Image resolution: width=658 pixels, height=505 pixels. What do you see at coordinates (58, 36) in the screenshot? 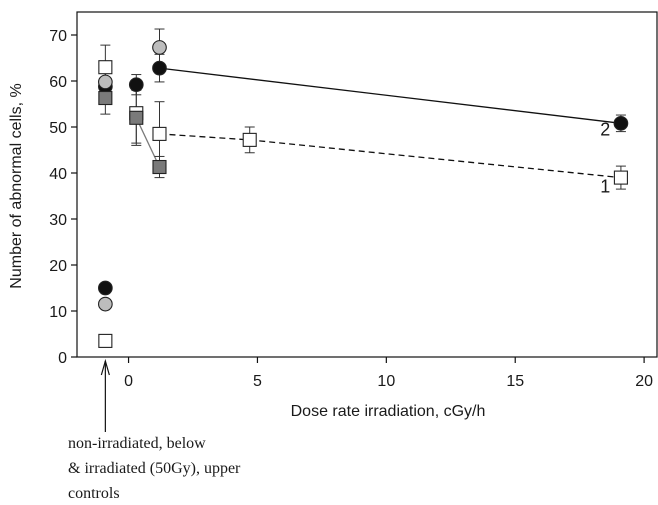
I see `y-tick-label: 70` at bounding box center [58, 36].